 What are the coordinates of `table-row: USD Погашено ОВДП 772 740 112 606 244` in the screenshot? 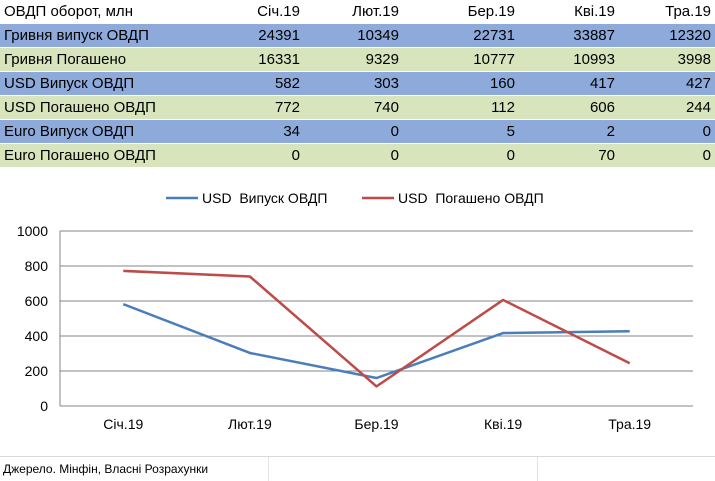 It's located at (357, 107).